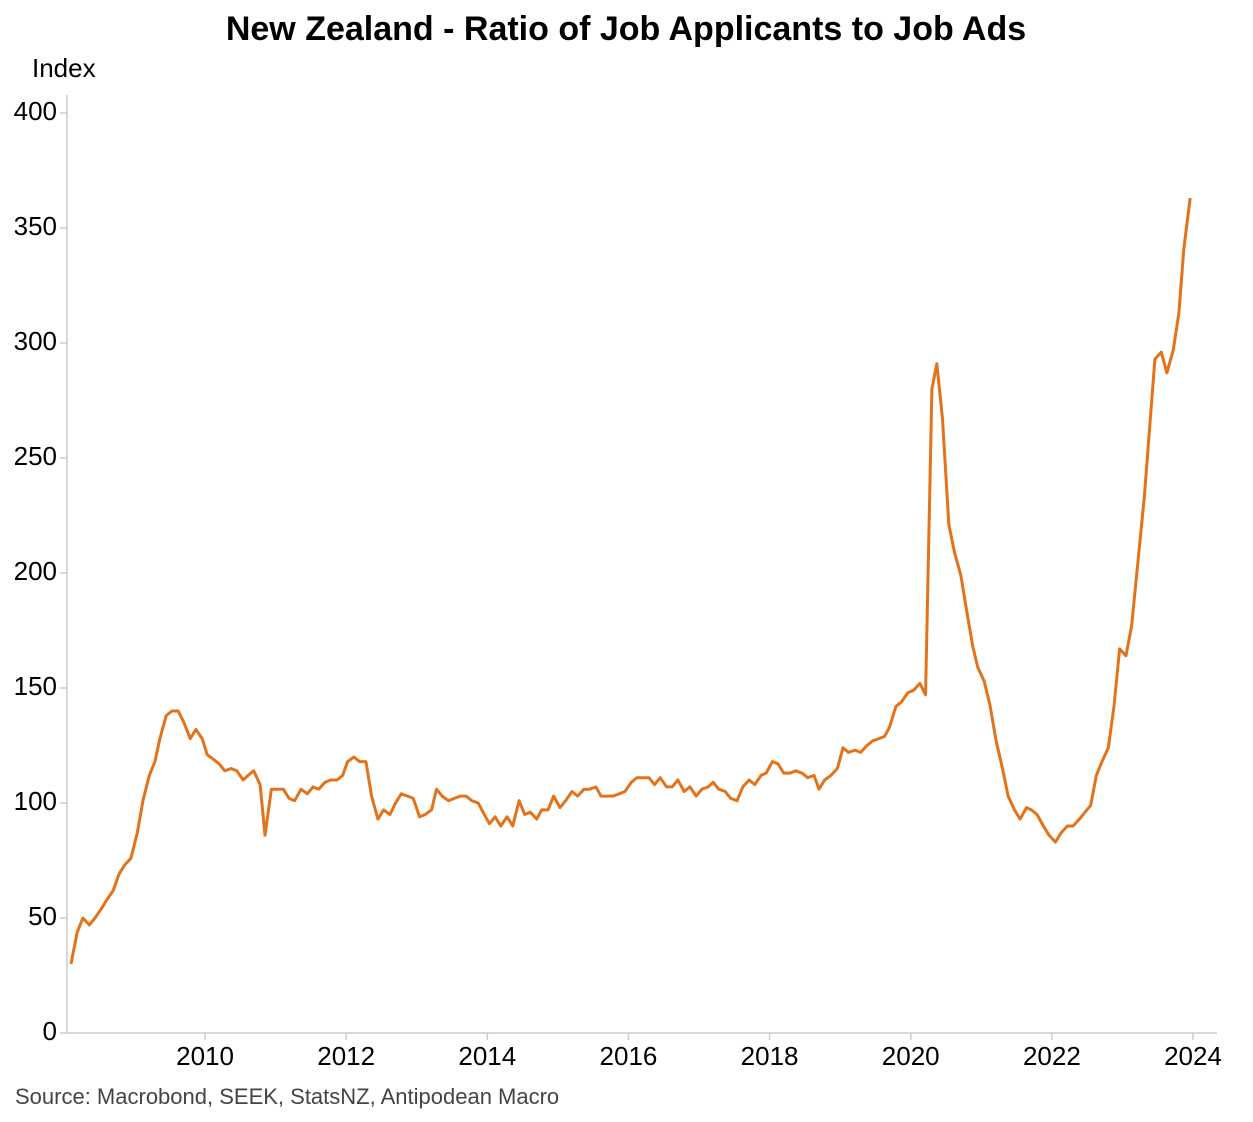  Describe the element at coordinates (35, 341) in the screenshot. I see `y-tick-label: 300` at that location.